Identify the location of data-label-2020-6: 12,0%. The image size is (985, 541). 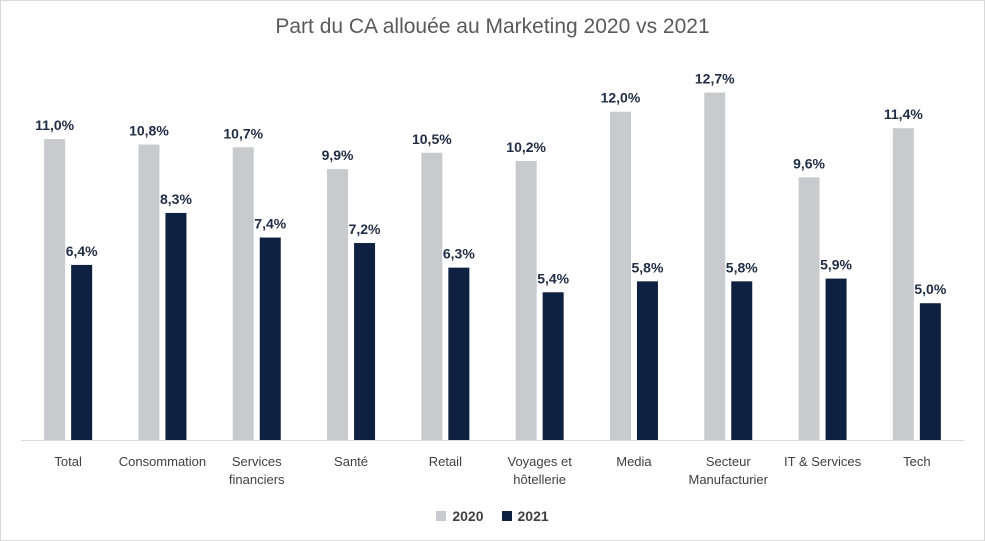
(621, 98).